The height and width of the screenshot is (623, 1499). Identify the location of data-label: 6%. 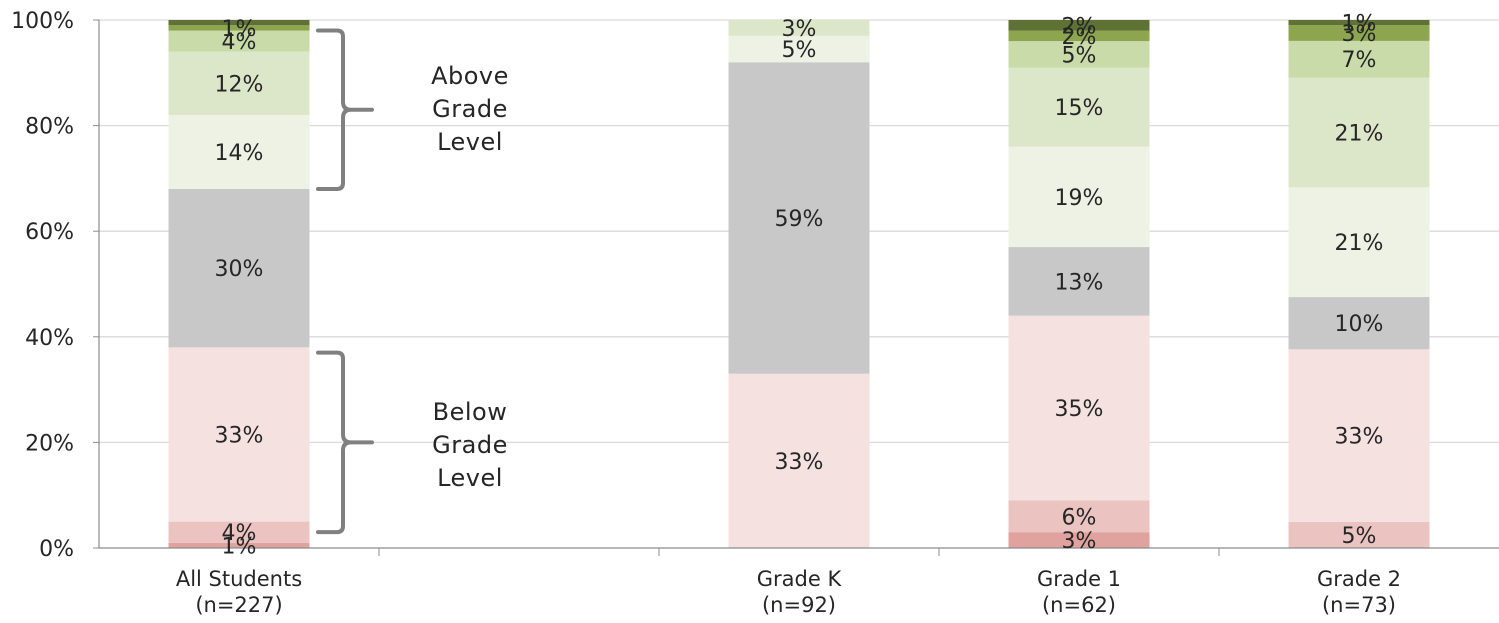
(1079, 517).